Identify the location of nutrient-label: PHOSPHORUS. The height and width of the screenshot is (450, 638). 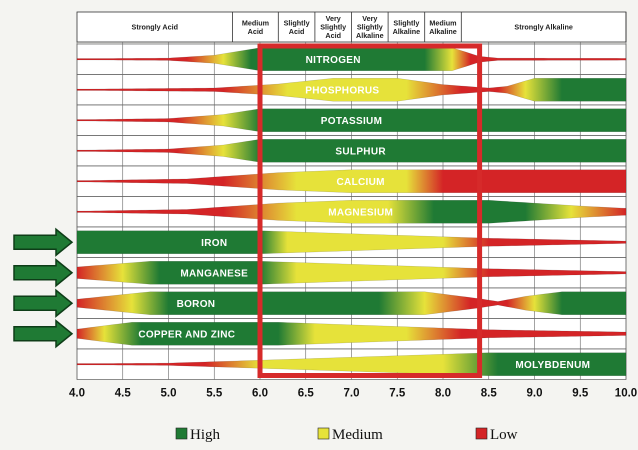
(342, 90).